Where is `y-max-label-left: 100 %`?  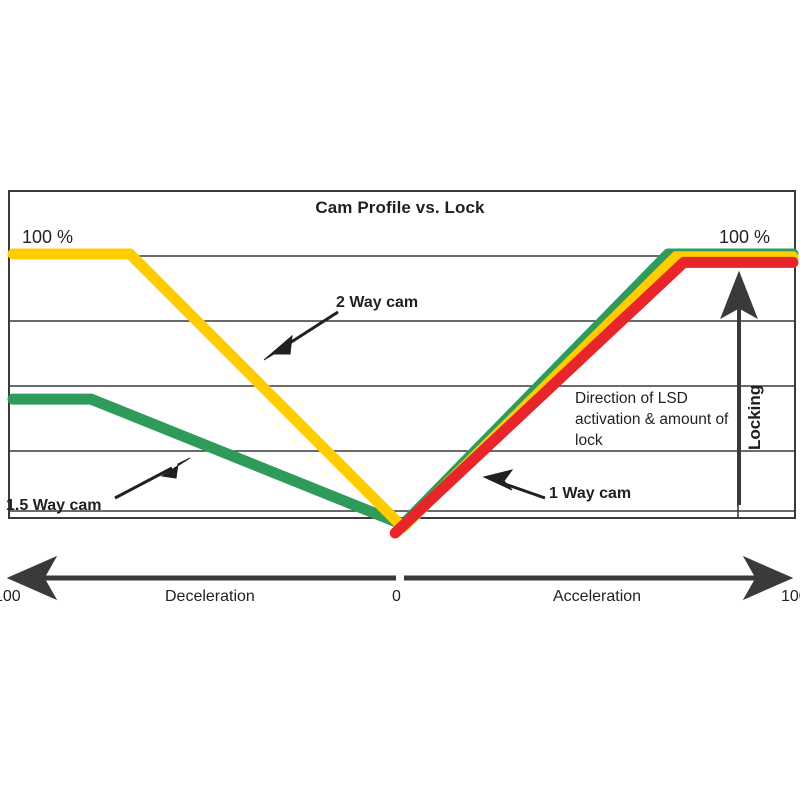 y-max-label-left: 100 % is located at coordinates (48, 237).